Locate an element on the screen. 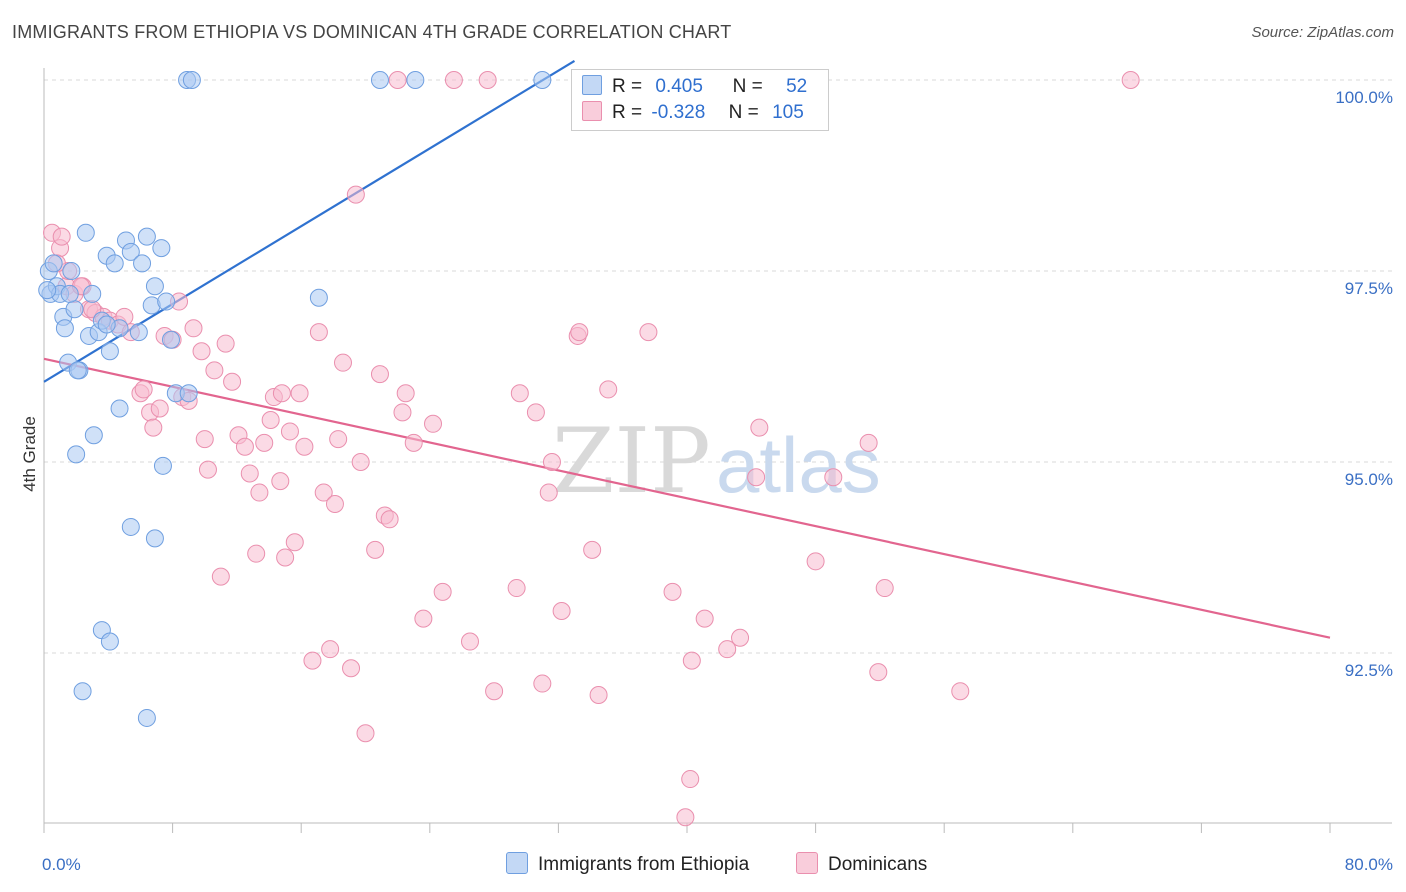  x-tick-label: 80.0% is located at coordinates (1369, 864).